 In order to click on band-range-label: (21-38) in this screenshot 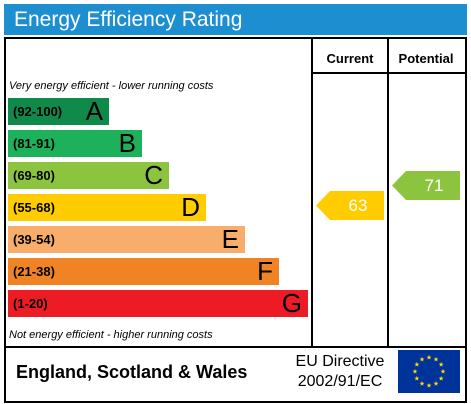, I will do `click(34, 271)`.